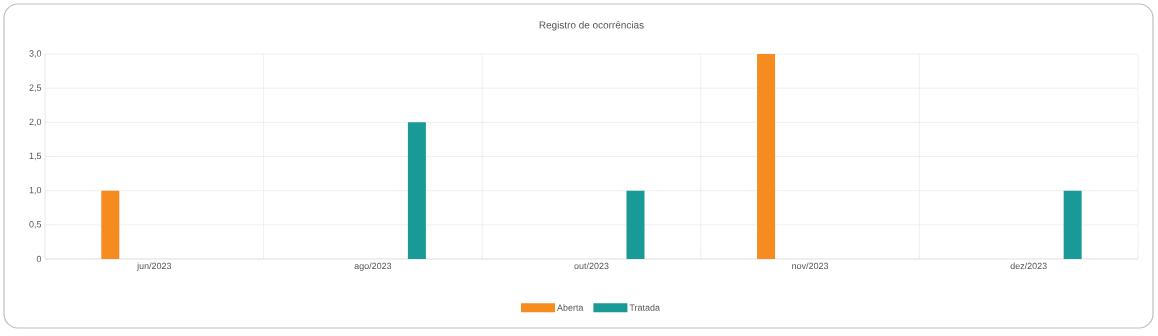  Describe the element at coordinates (35, 225) in the screenshot. I see `y-tick-label: 0,5` at that location.